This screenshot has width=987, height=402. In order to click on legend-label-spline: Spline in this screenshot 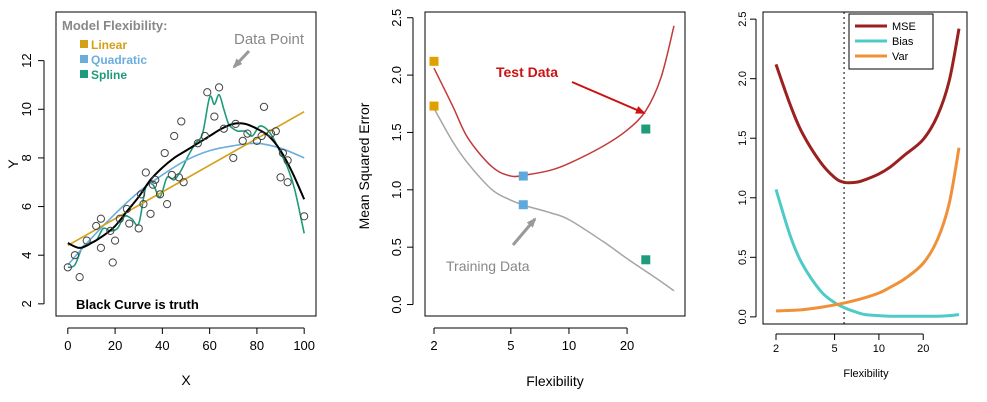, I will do `click(109, 75)`.